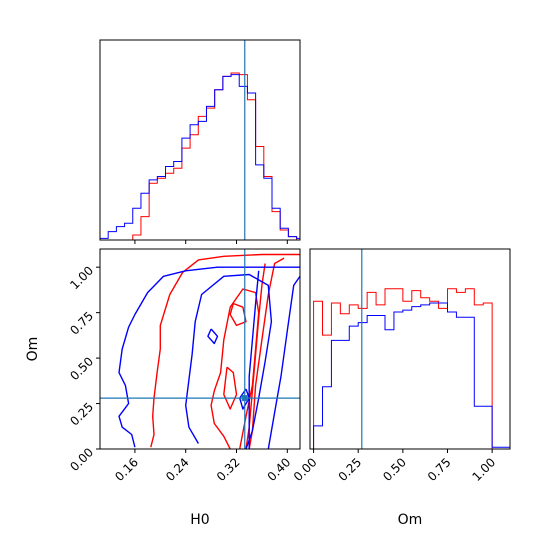 The width and height of the screenshot is (550, 550). What do you see at coordinates (81, 459) in the screenshot?
I see `contour-y-tick-label-0: 0.00` at bounding box center [81, 459].